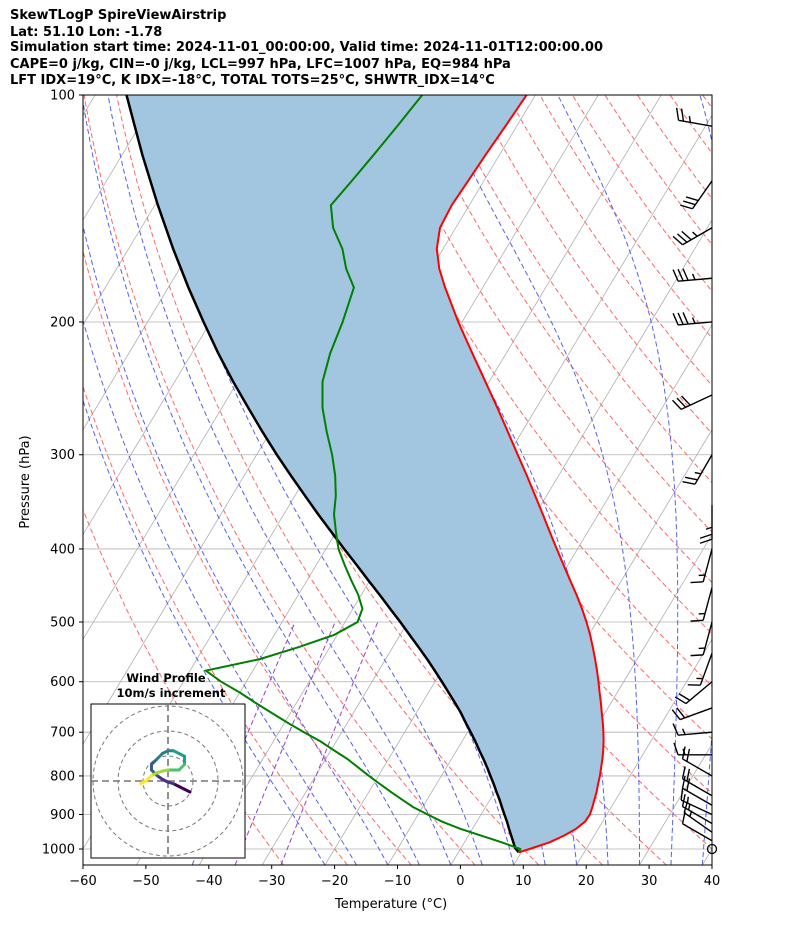  What do you see at coordinates (166, 678) in the screenshot?
I see `inset-title: Wind Profile` at bounding box center [166, 678].